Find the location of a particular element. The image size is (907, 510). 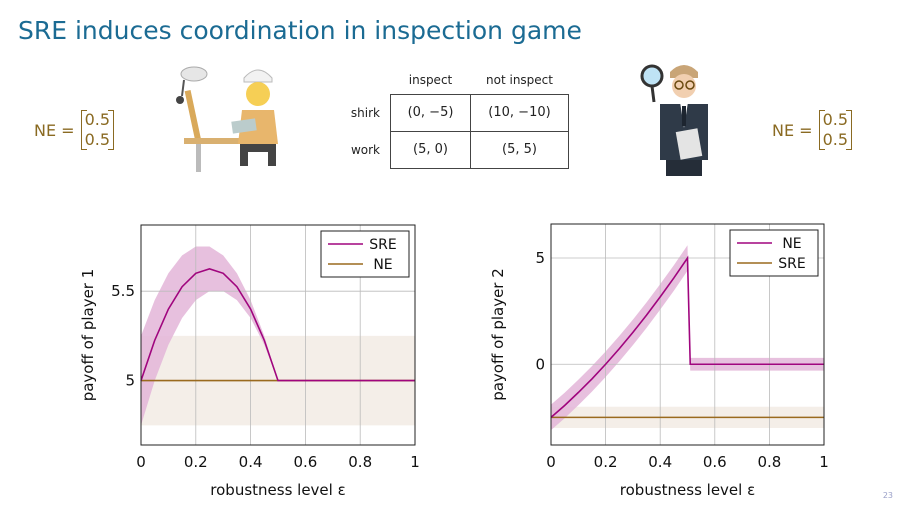

legend: NE SRE is located at coordinates (774, 253).